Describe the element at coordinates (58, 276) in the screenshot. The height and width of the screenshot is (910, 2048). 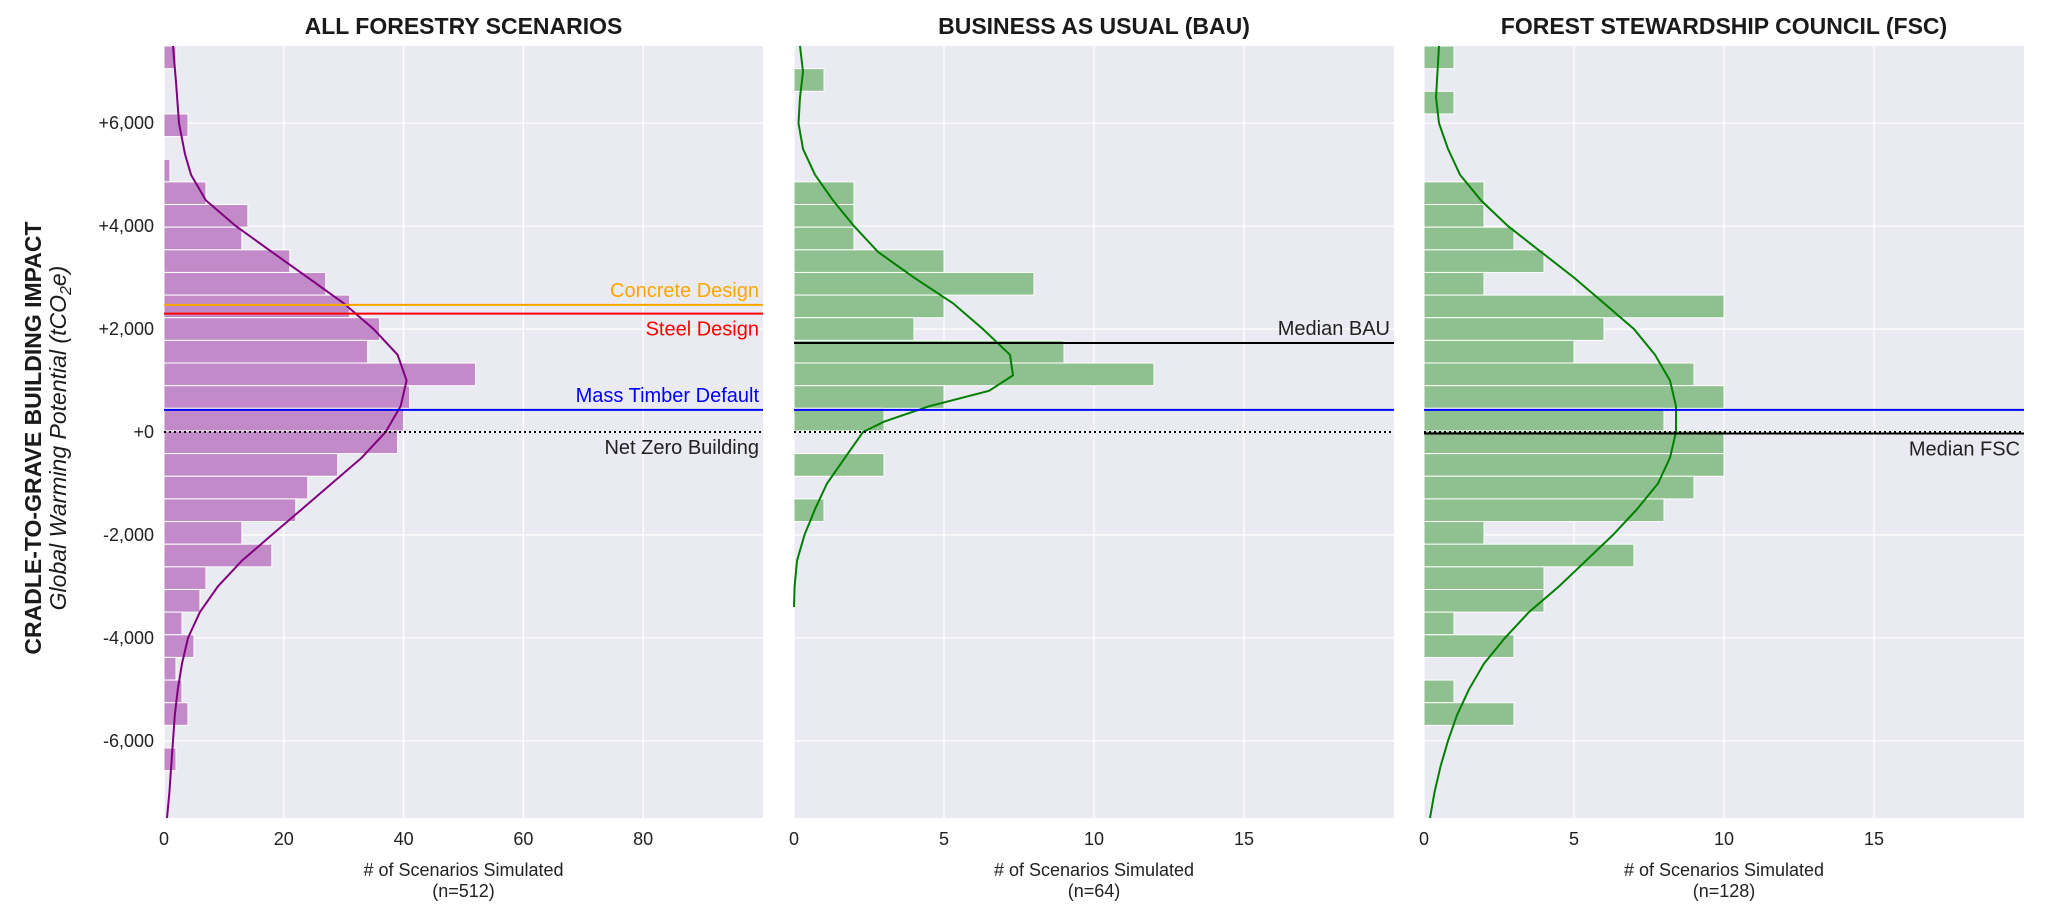
I see `y-axis-label-sub-end: e)` at that location.